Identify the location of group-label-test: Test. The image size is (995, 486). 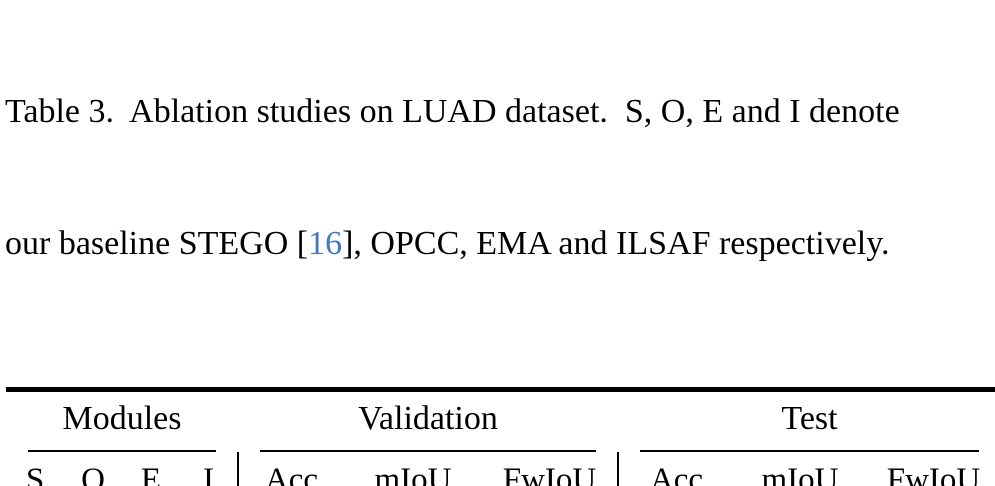
(810, 425).